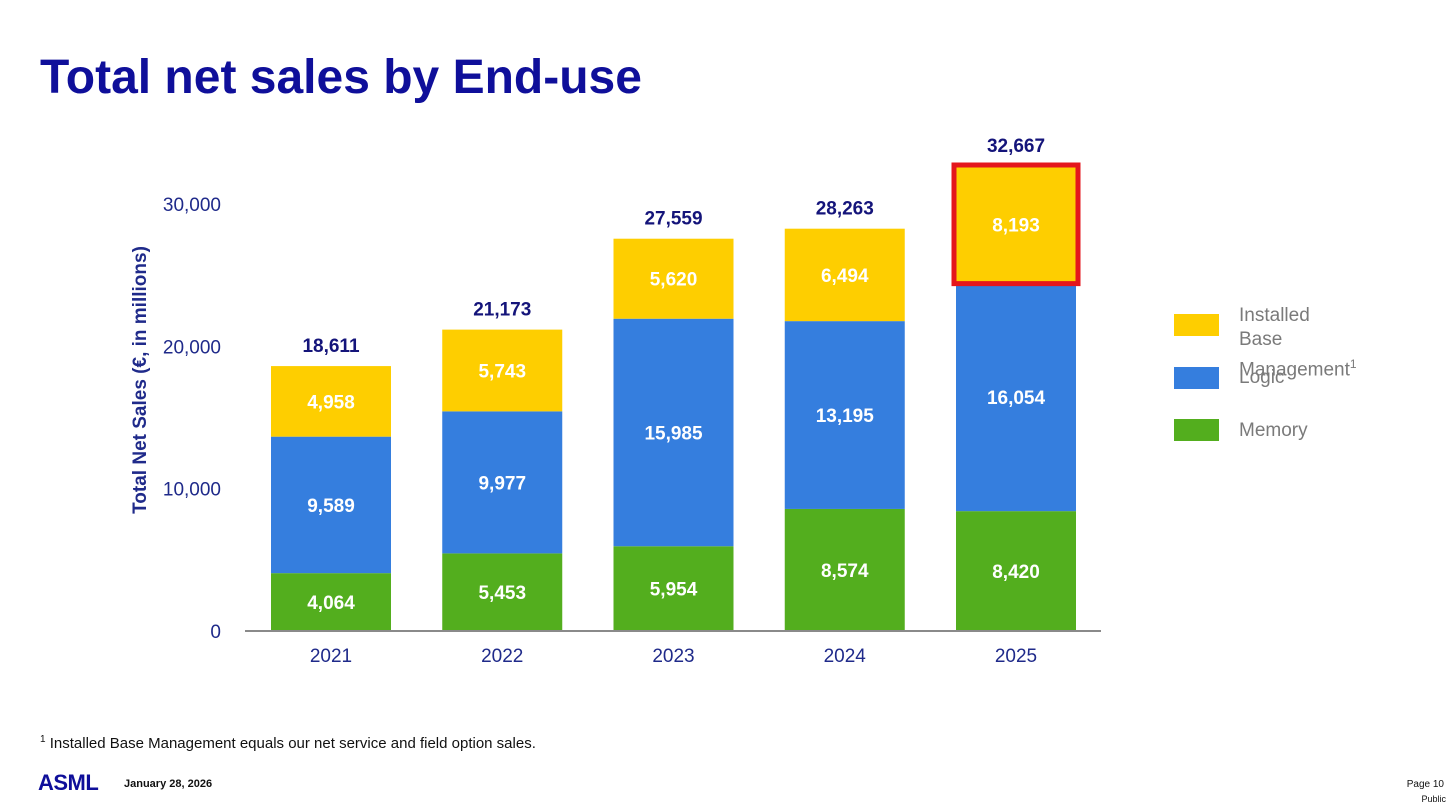 This screenshot has height=811, width=1456. What do you see at coordinates (1196, 430) in the screenshot?
I see `legend-swatch-memory` at bounding box center [1196, 430].